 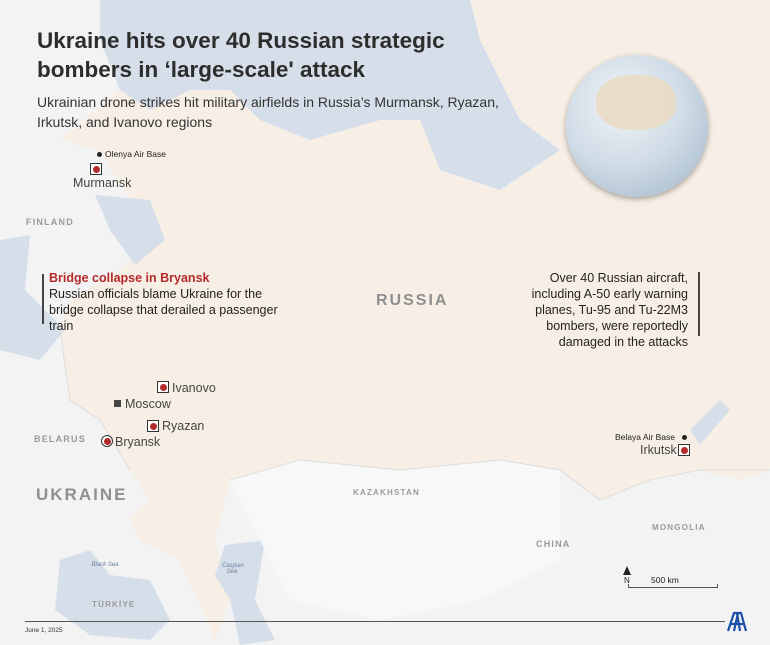 I want to click on target-marker-ryazan, so click(x=153, y=426).